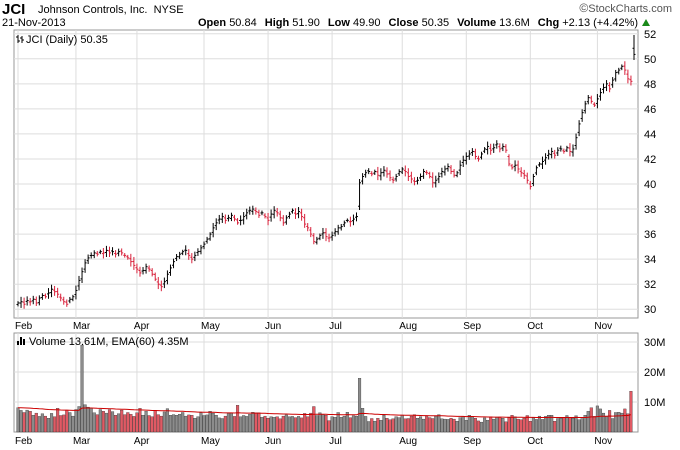  I want to click on price-tick-label: 50, so click(650, 60).